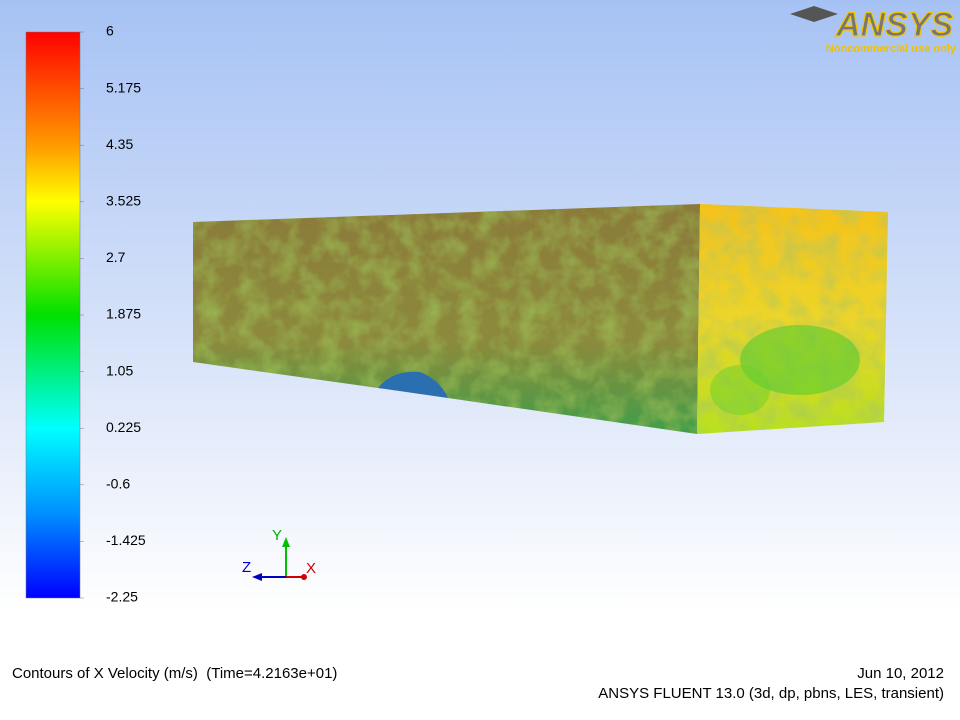 Image resolution: width=960 pixels, height=720 pixels. I want to click on colorbar-label: 3.525, so click(123, 201).